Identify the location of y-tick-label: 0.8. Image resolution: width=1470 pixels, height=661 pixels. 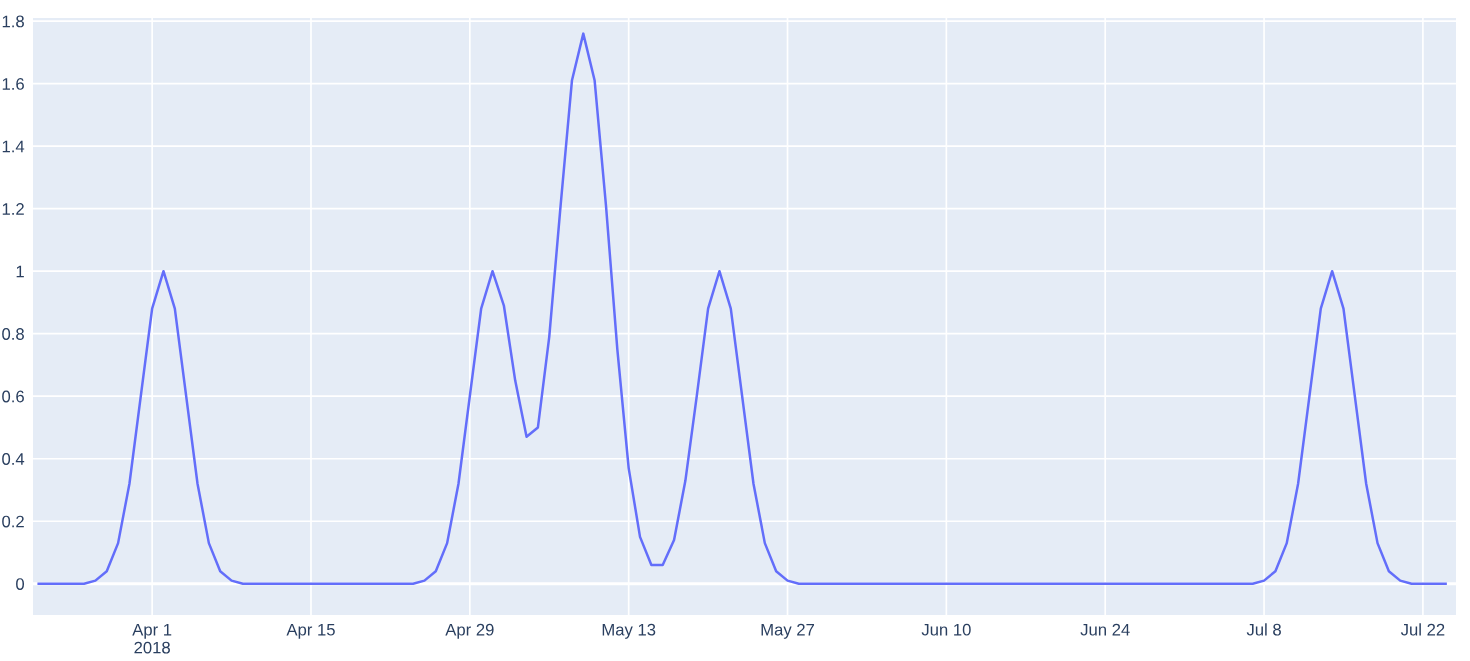
(13, 334).